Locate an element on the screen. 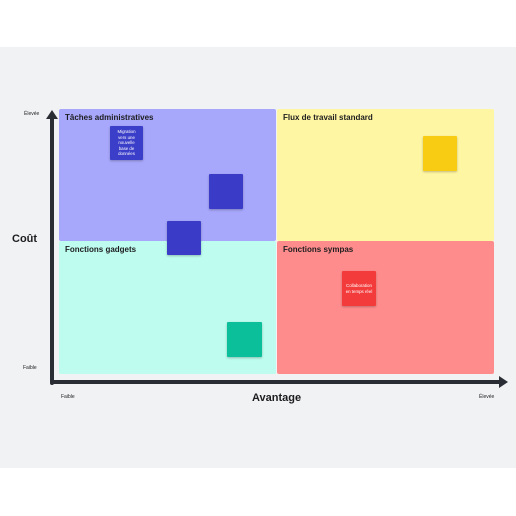 This screenshot has width=516, height=516. quadrant-top-right: Flux de travail standard is located at coordinates (385, 175).